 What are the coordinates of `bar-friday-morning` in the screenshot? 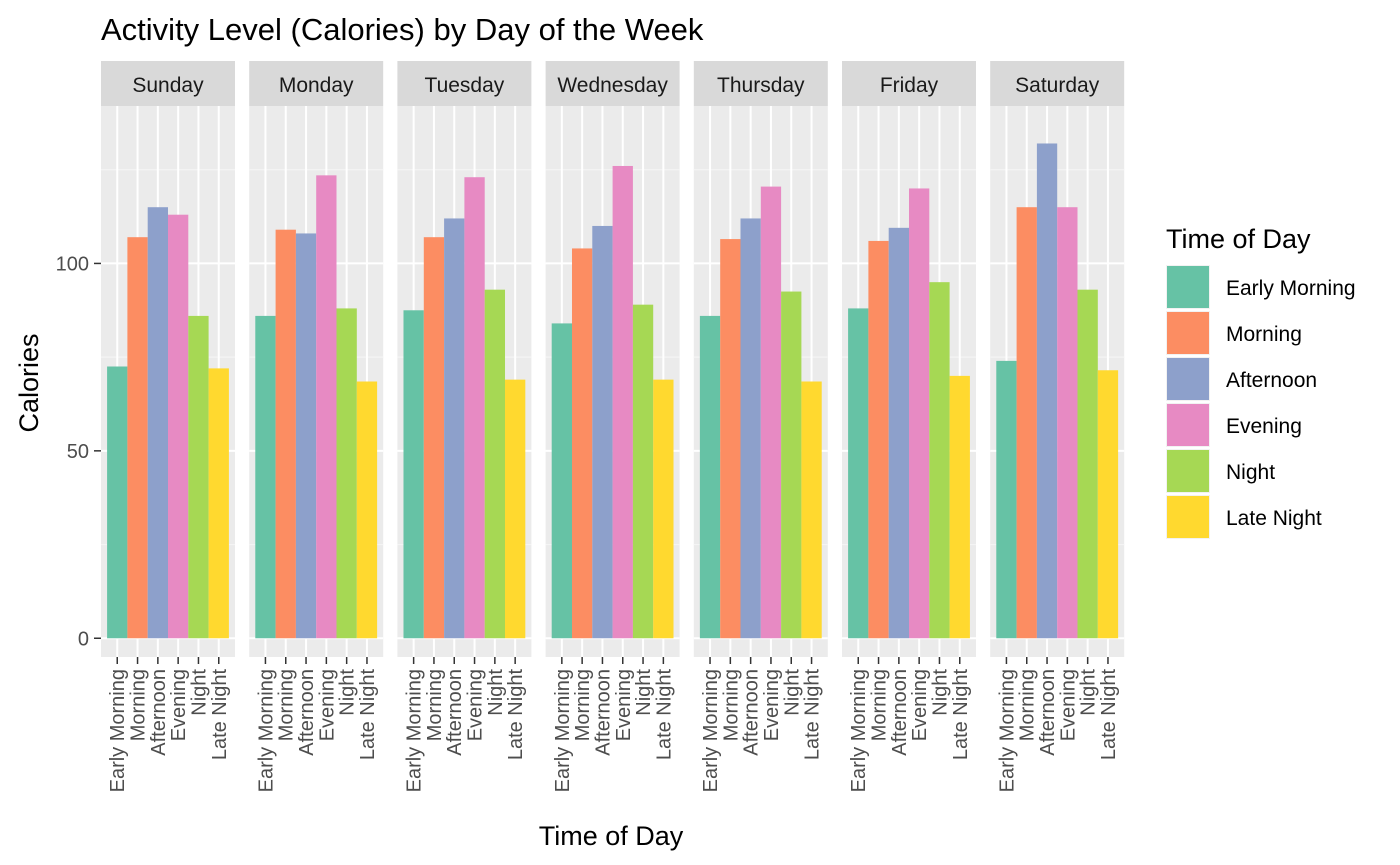 It's located at (878, 439).